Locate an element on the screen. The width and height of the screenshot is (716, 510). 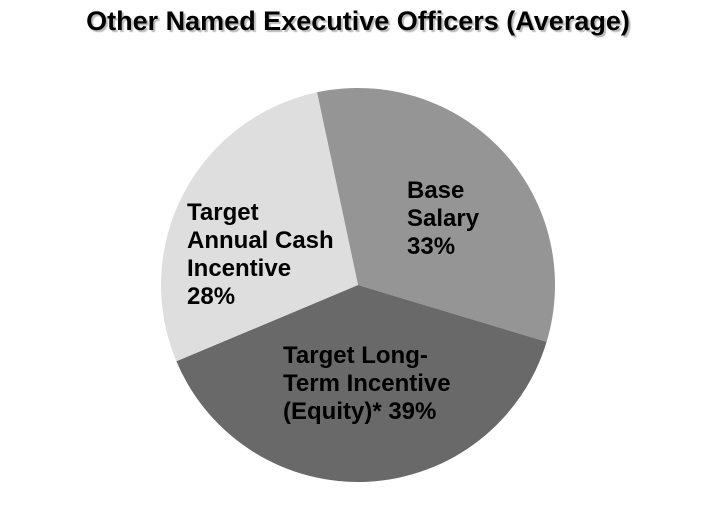
pie-label-target-annual-cash-incentive: Target Annual Cash Incentive 28% is located at coordinates (260, 254).